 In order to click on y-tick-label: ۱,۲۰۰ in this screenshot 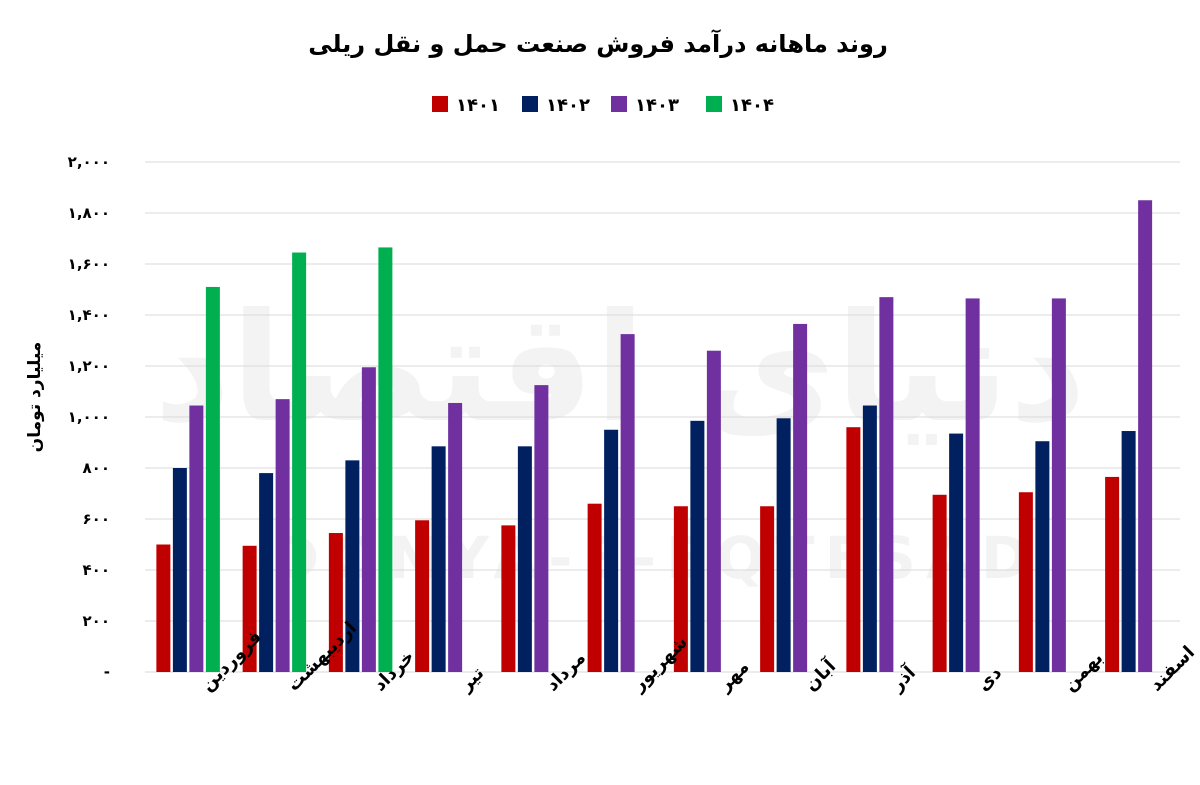, I will do `click(89, 366)`.